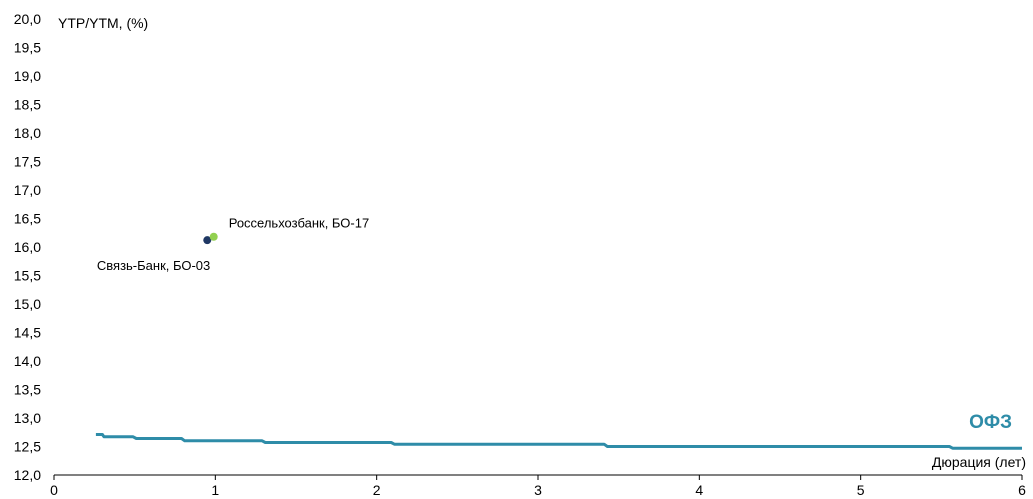 The image size is (1033, 499). What do you see at coordinates (27, 190) in the screenshot?
I see `y-tick-label: 17,0` at bounding box center [27, 190].